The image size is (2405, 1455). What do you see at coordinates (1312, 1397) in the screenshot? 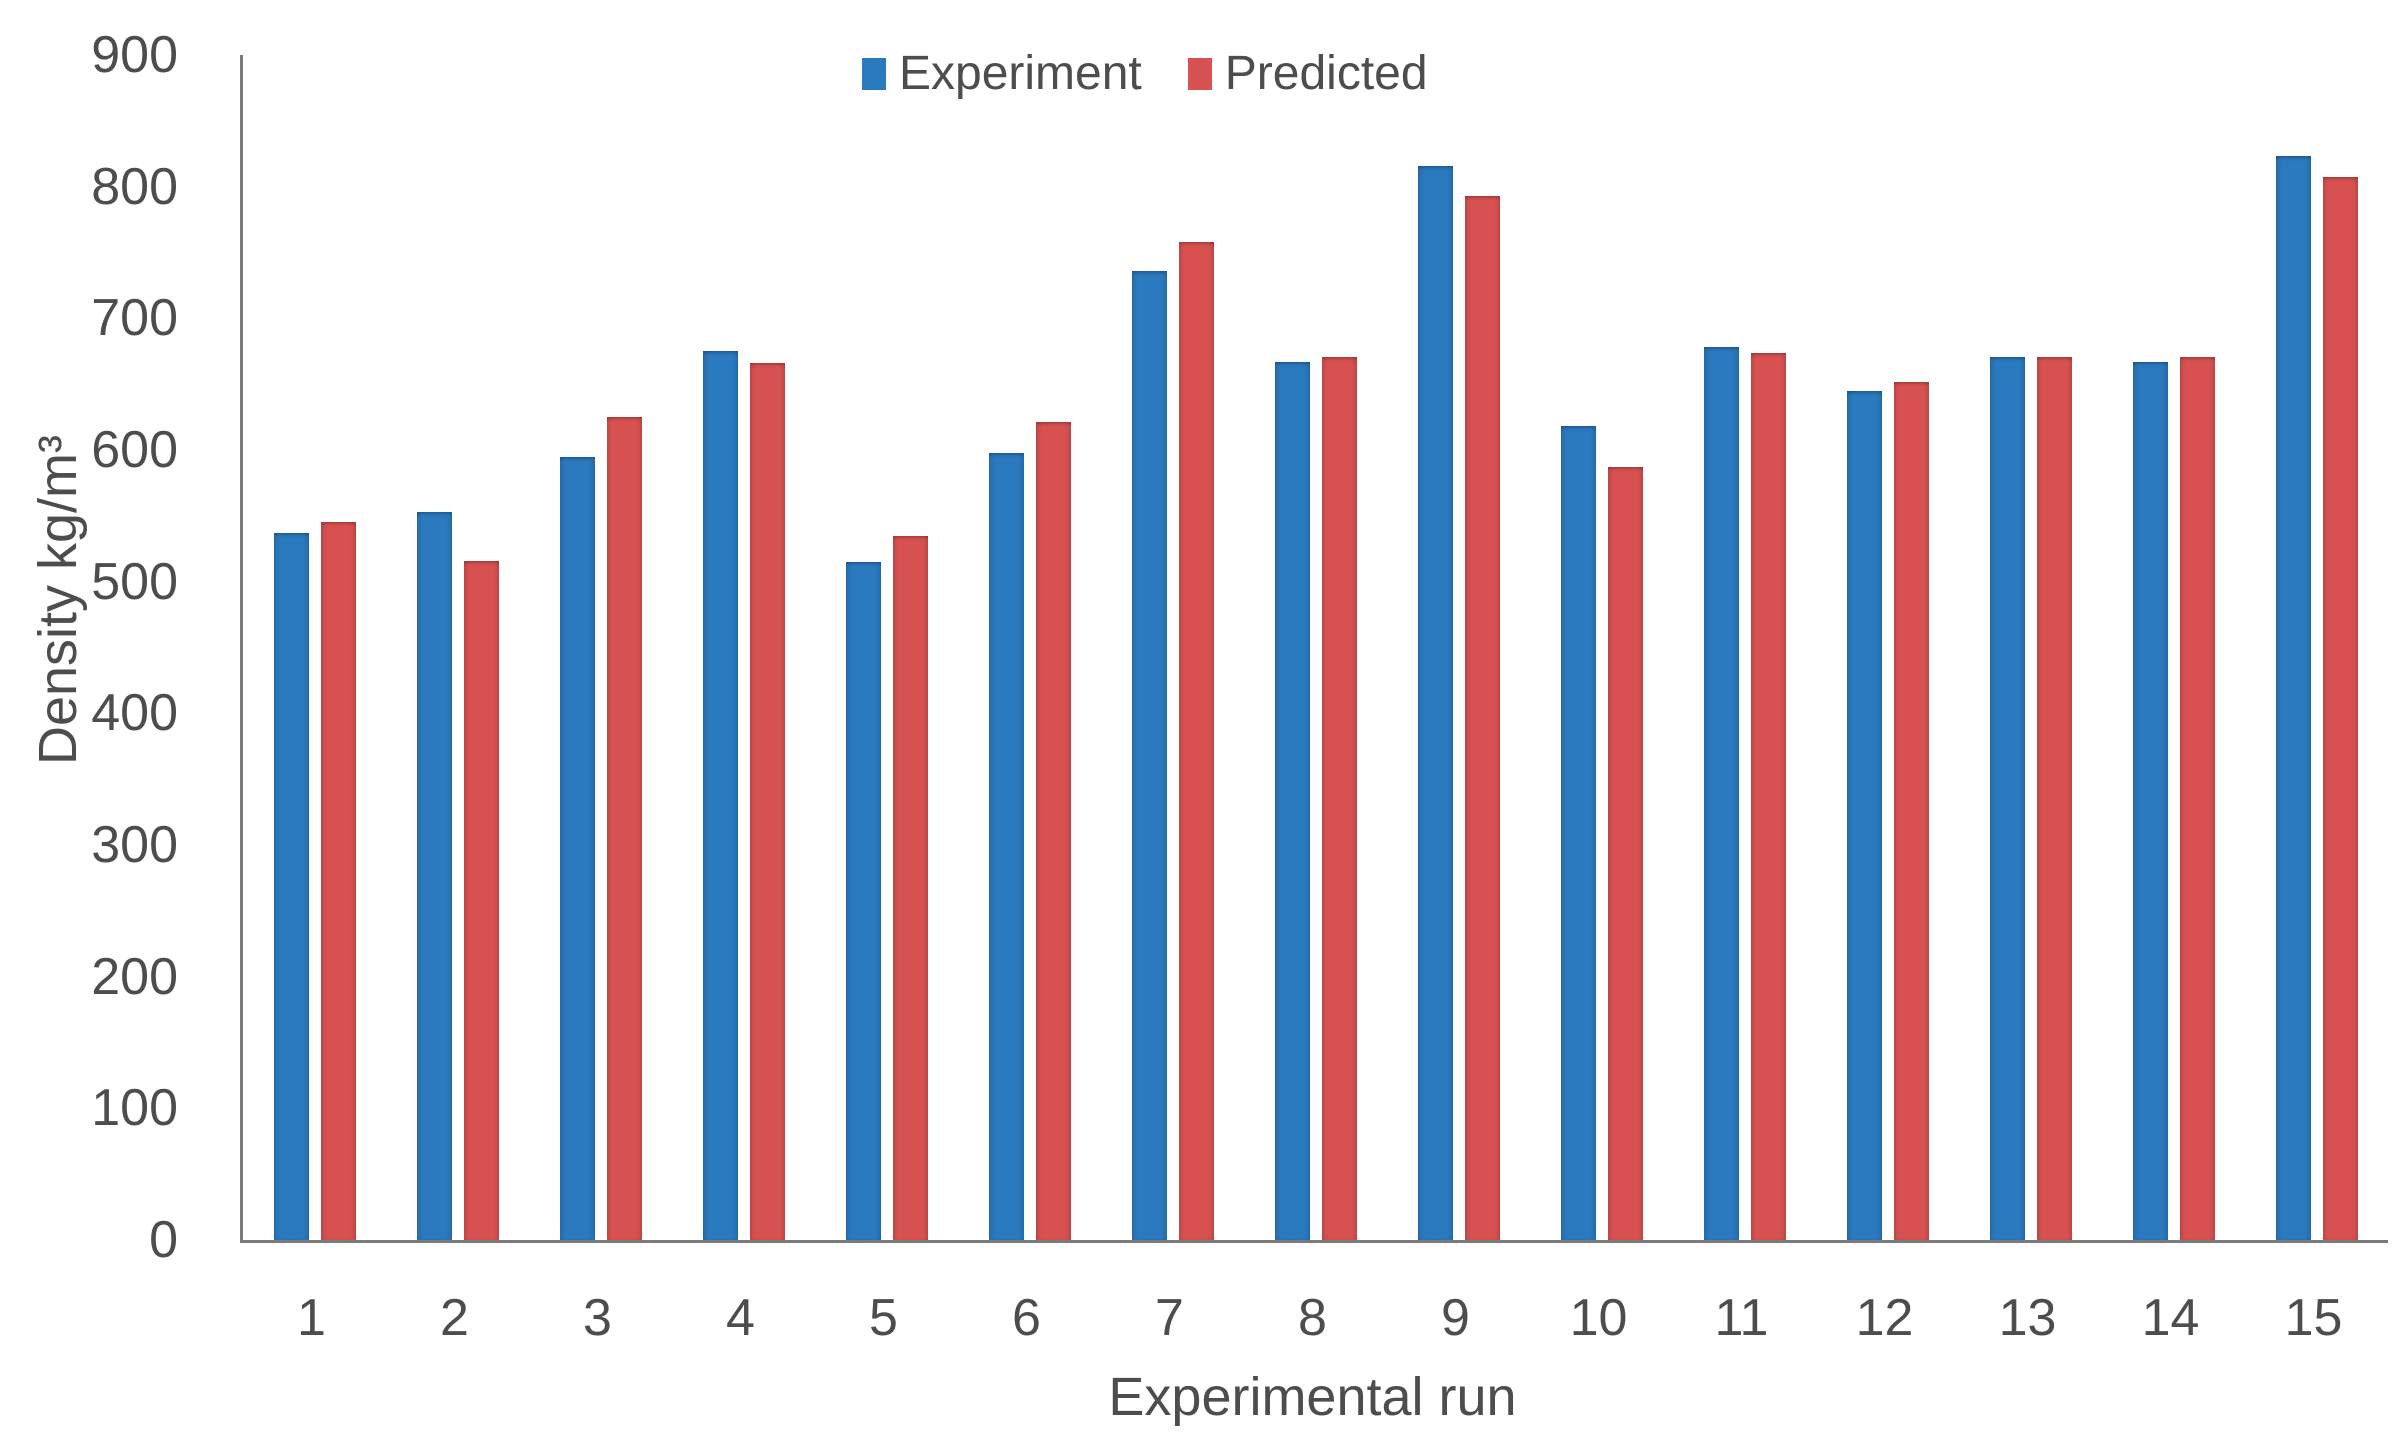
I see `x-axis-title: Experimental run` at bounding box center [1312, 1397].